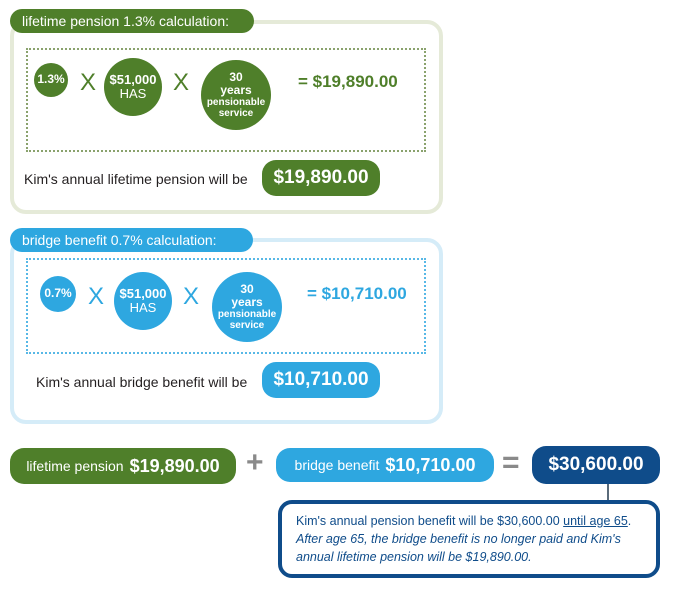 The image size is (680, 595). Describe the element at coordinates (143, 293) in the screenshot. I see `bridge-has-value: $51,000` at that location.